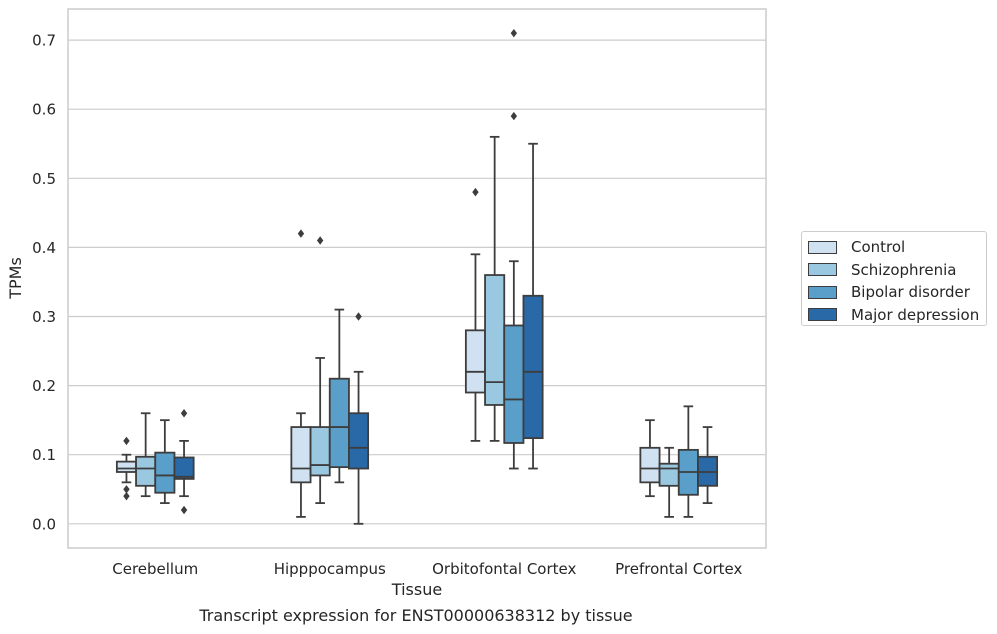 The width and height of the screenshot is (997, 634). I want to click on x-tick-label: Orbitofontal Cortex, so click(504, 569).